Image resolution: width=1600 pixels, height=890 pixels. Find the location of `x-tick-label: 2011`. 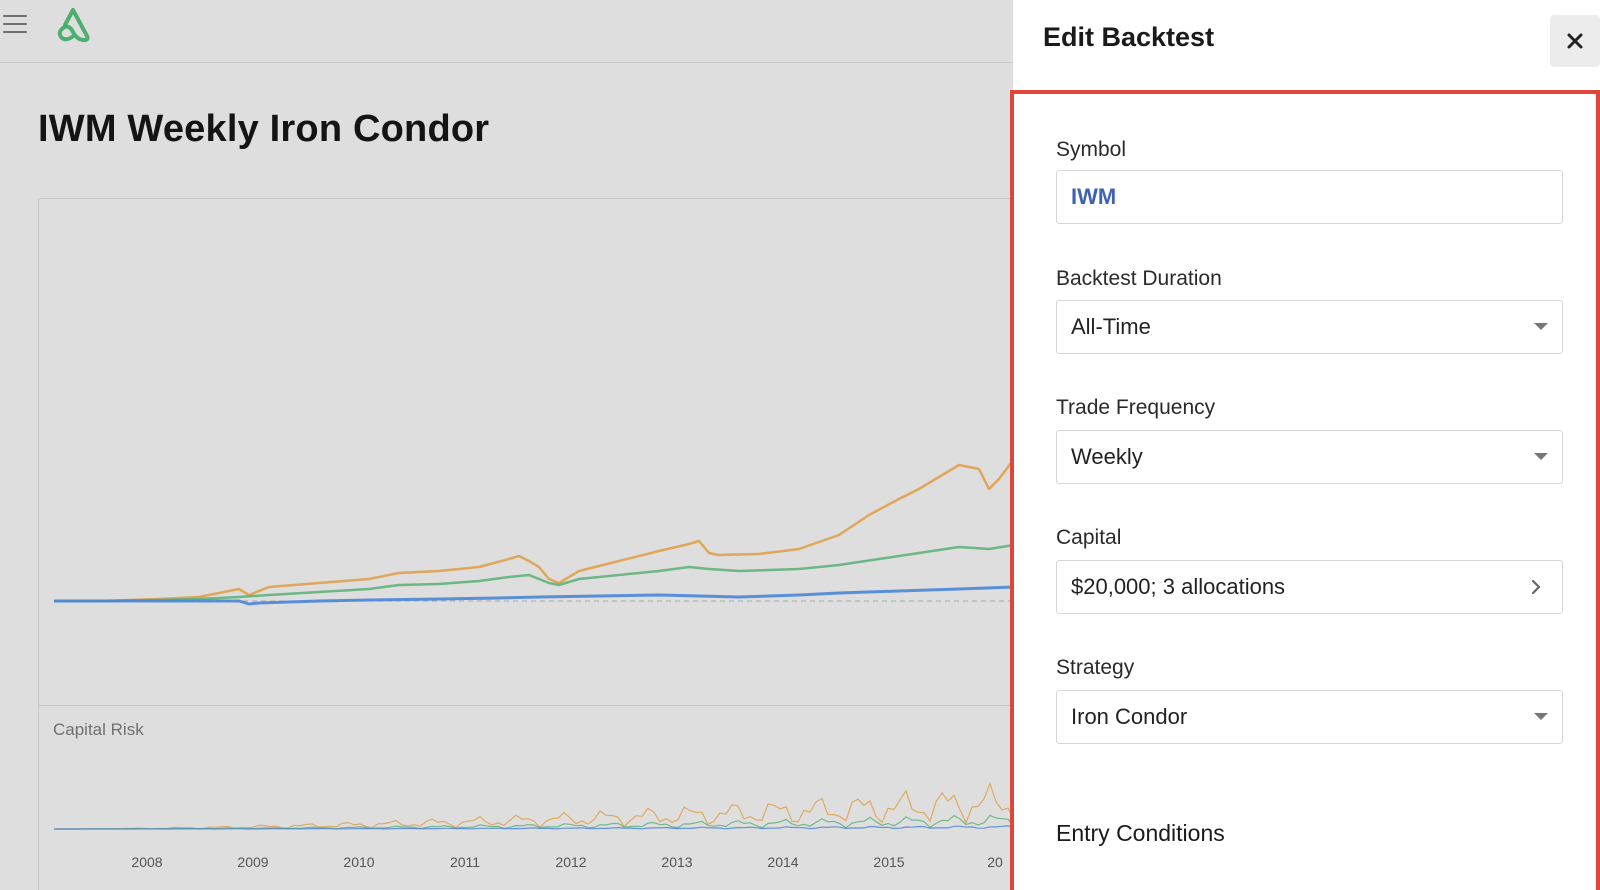

x-tick-label: 2011 is located at coordinates (465, 862).